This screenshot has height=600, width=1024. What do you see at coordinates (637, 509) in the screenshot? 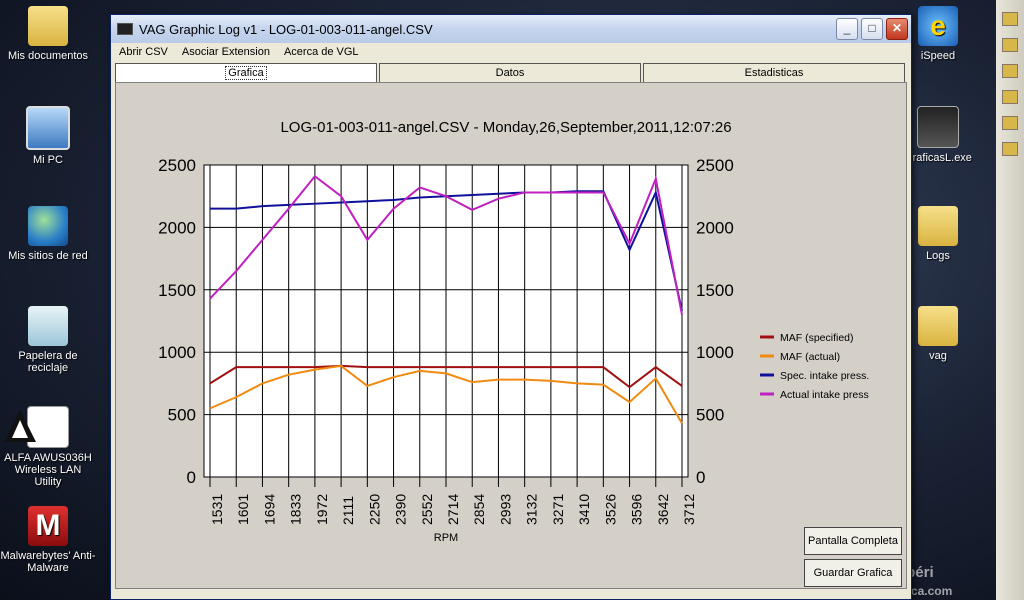
I see `x-tick-label: 3596` at bounding box center [637, 509].